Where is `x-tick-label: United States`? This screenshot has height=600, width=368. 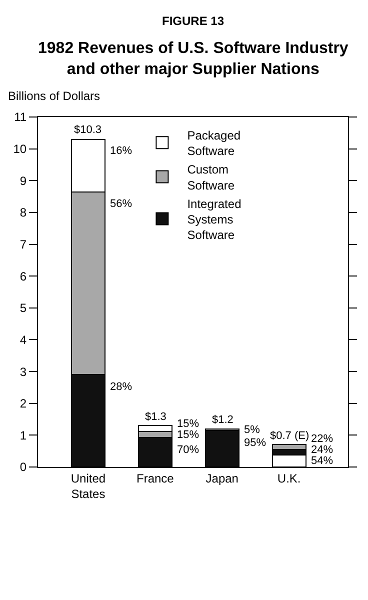 x-tick-label: United States is located at coordinates (88, 486).